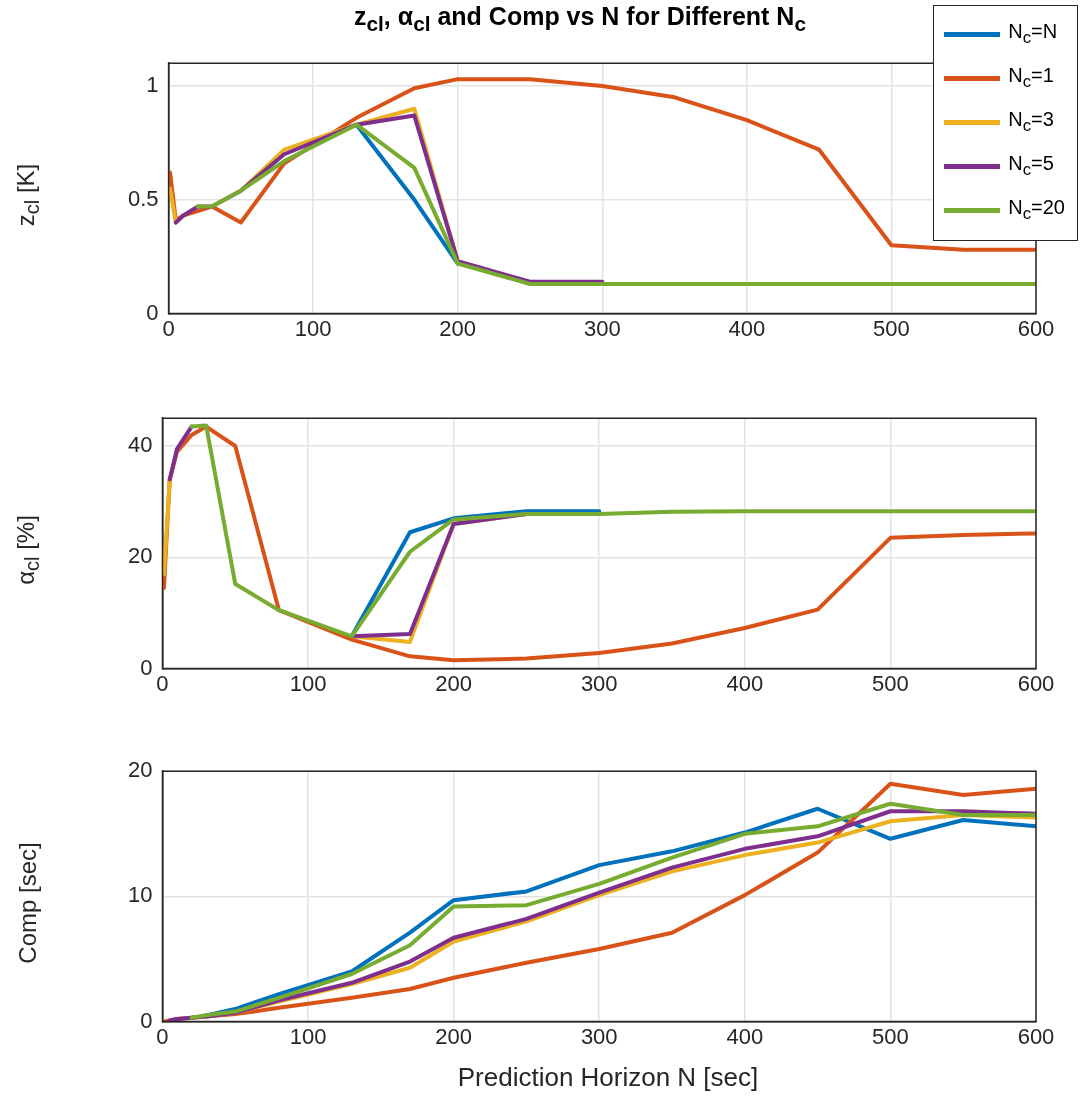 This screenshot has height=1119, width=1081. Describe the element at coordinates (1031, 122) in the screenshot. I see `legend-label: N$_{c}$=3` at that location.